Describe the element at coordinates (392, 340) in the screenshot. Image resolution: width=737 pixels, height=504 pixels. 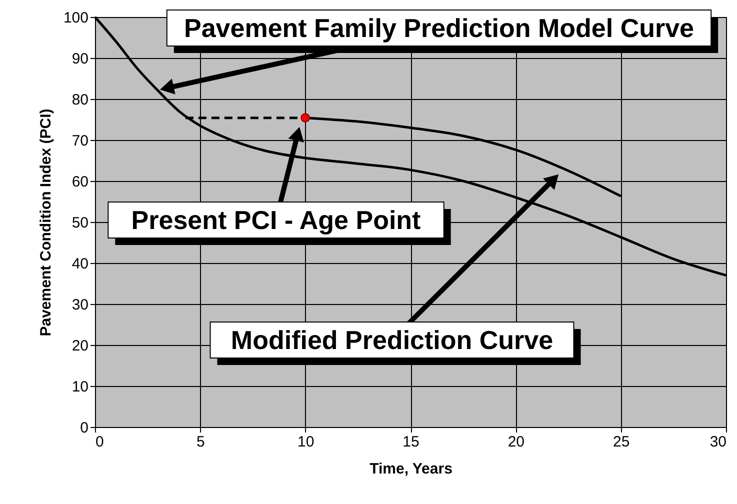
I see `annotation: Modified Prediction Curve` at that location.